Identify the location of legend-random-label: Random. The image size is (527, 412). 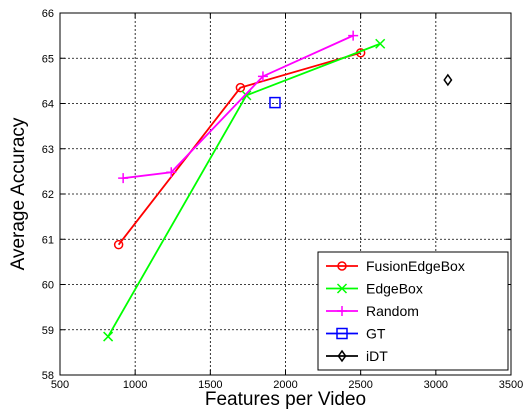
(392, 311).